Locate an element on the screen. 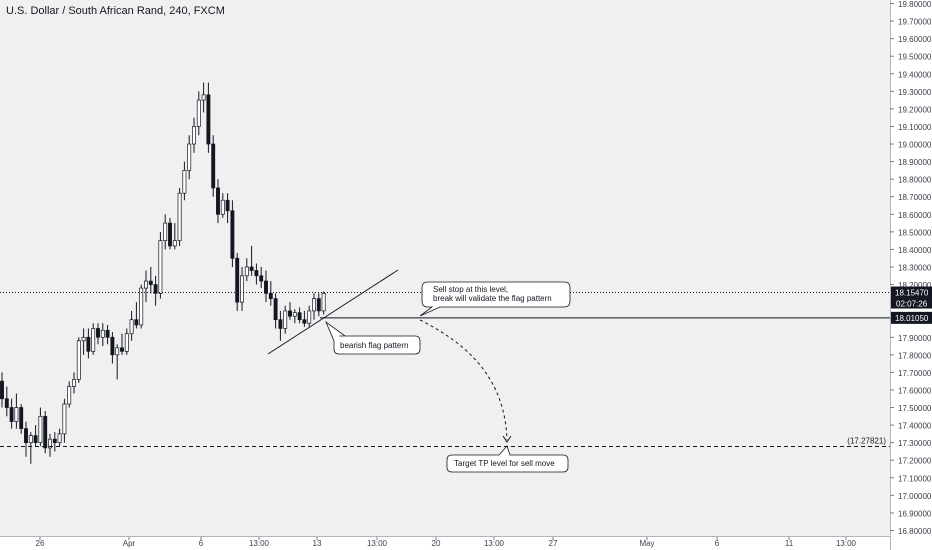 This screenshot has height=550, width=932. callout-text: Target TP level for sell move is located at coordinates (504, 463).